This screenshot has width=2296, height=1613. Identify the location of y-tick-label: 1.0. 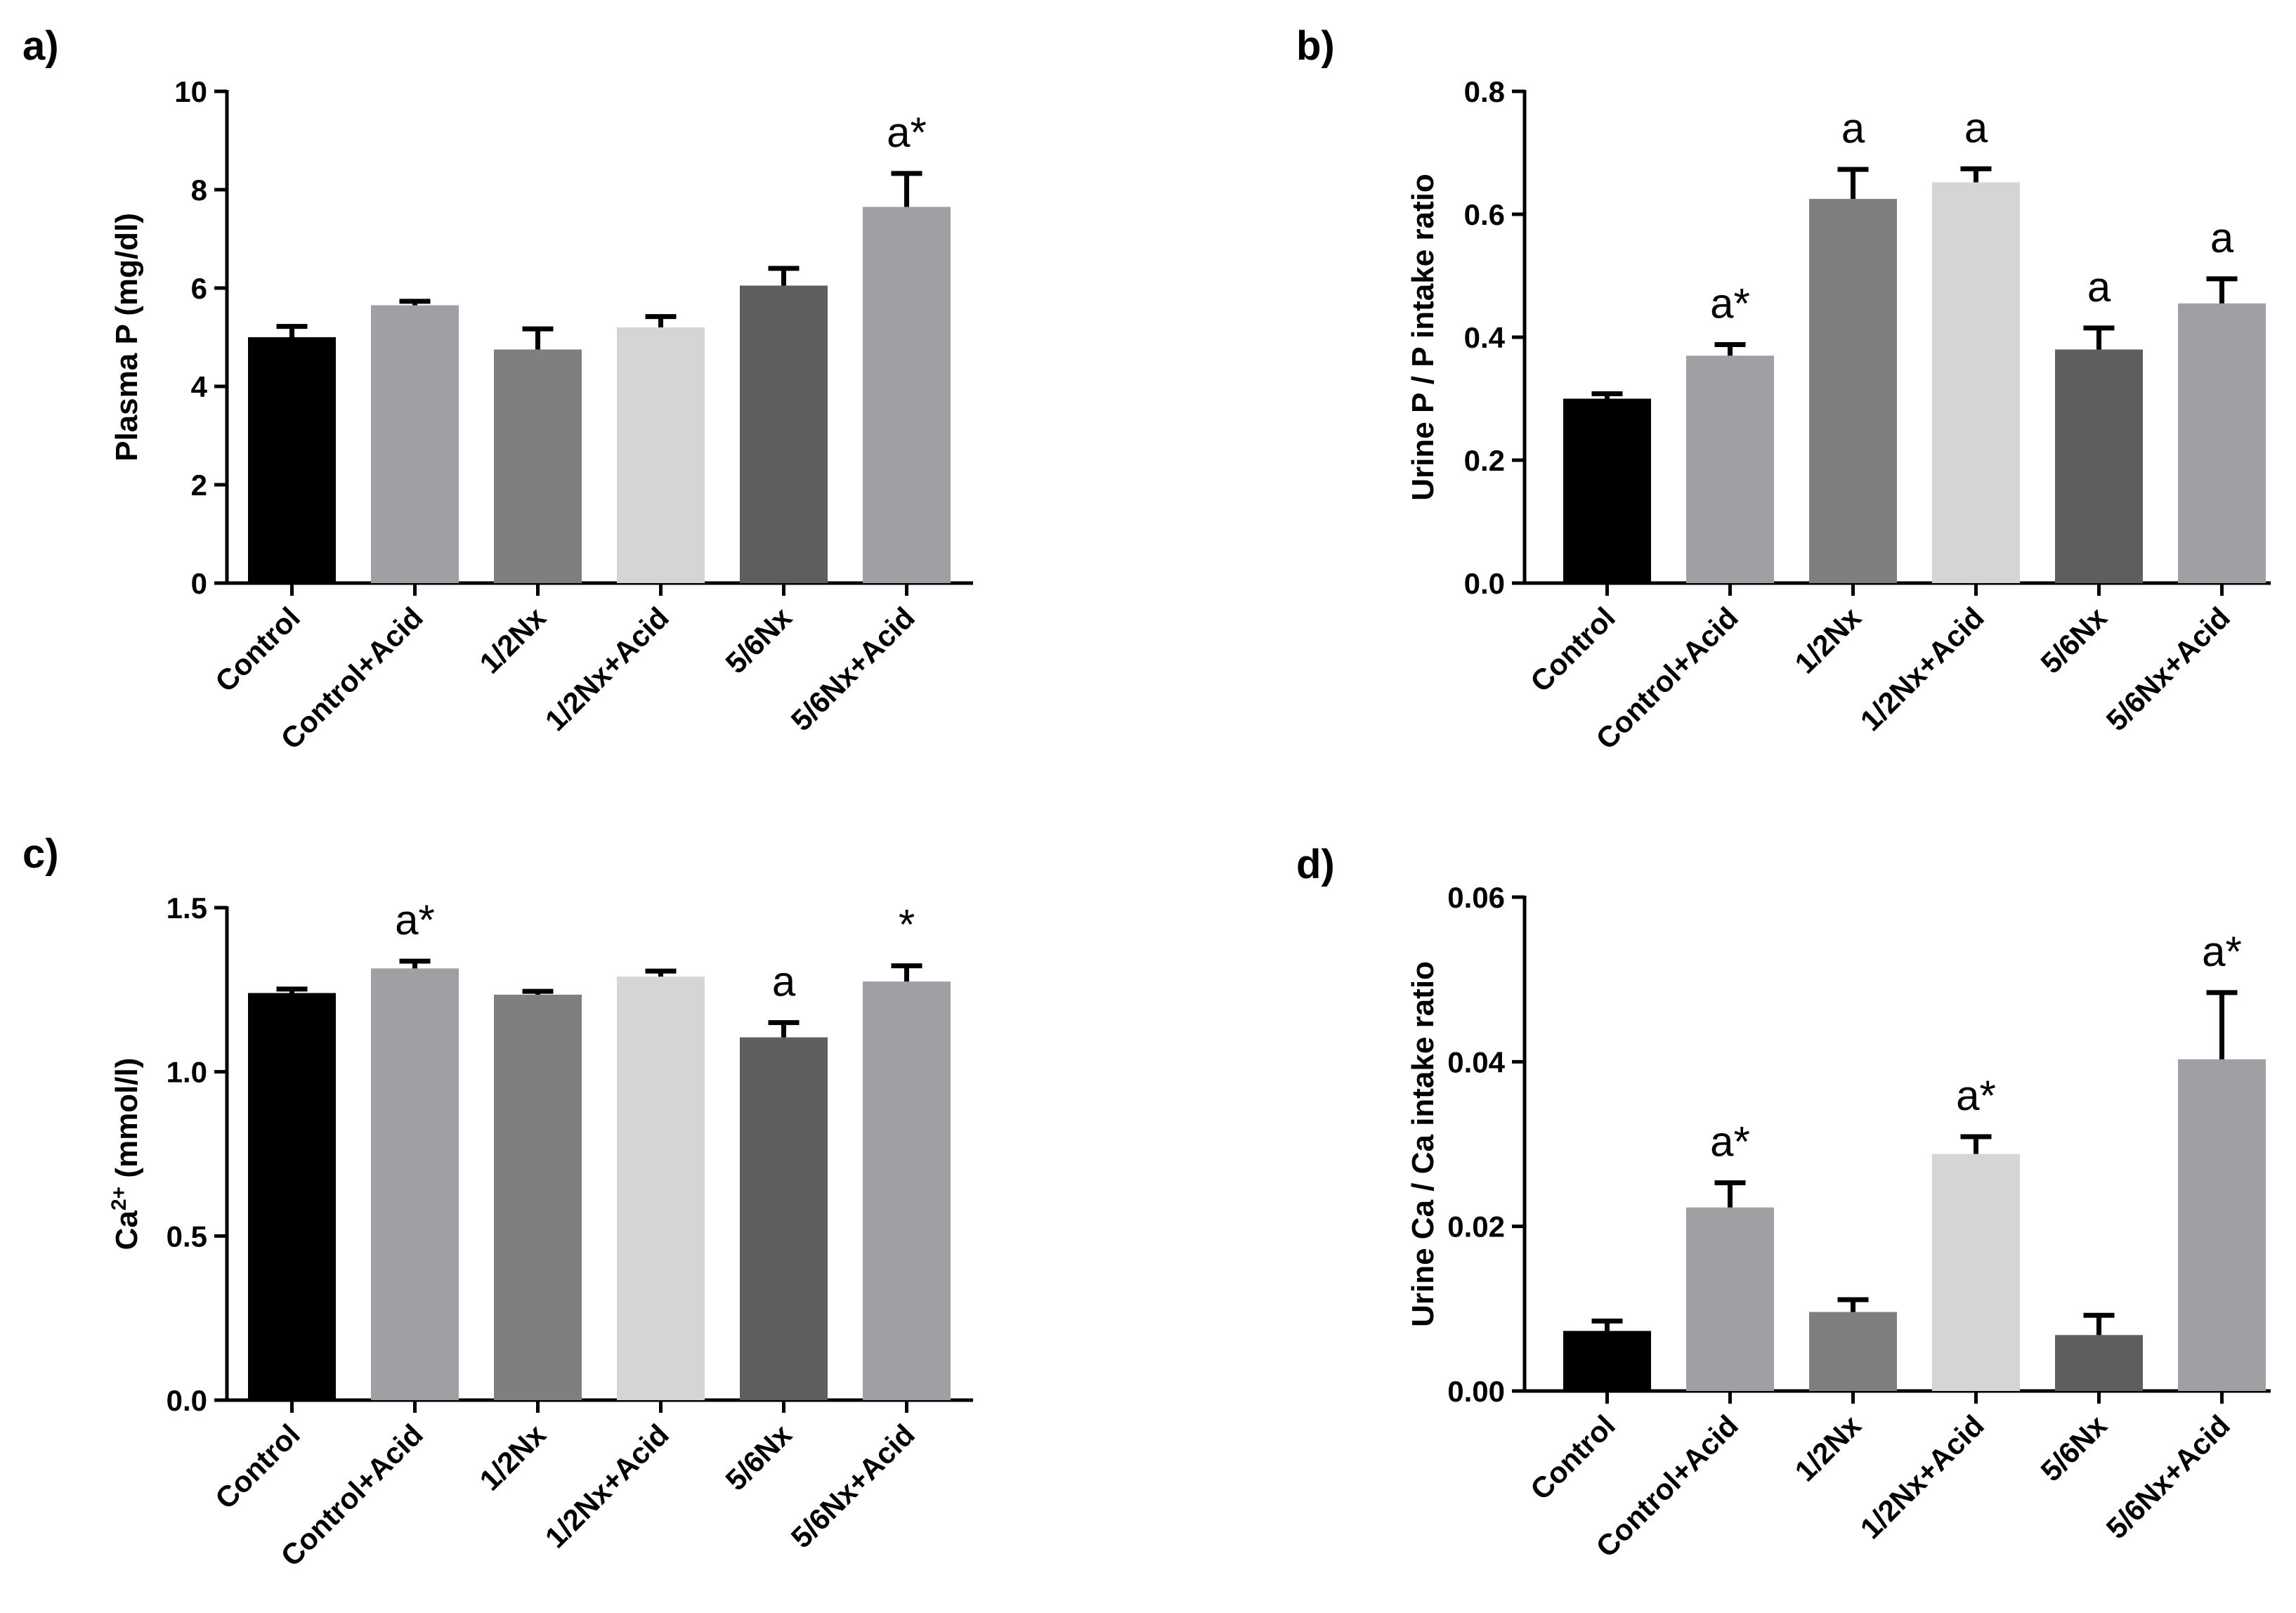
(187, 1072).